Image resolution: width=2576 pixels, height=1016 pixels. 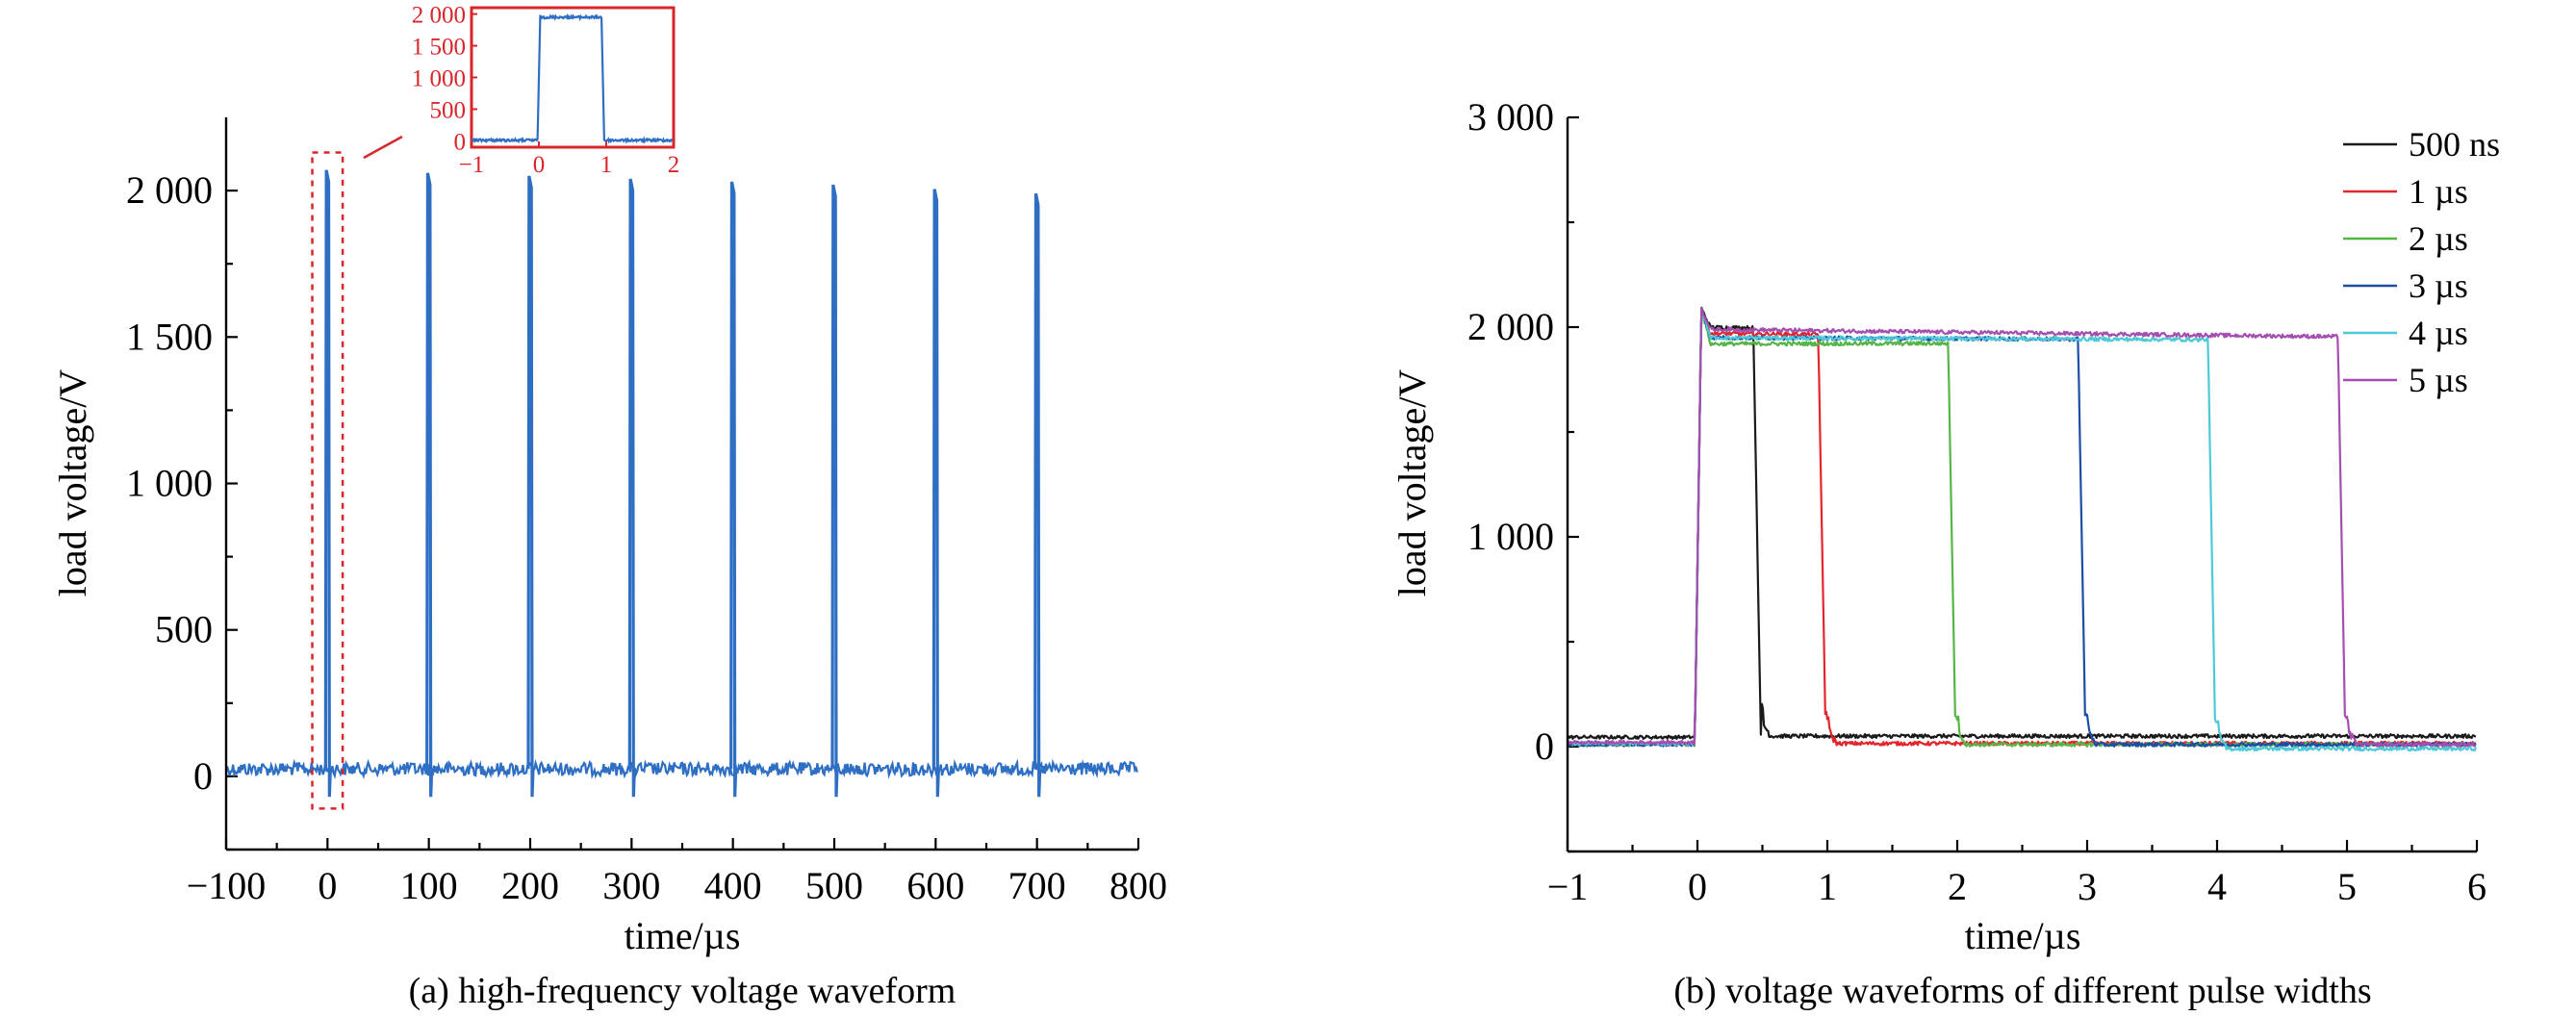 What do you see at coordinates (1697, 886) in the screenshot?
I see `panel-b-x-tick-label: 0` at bounding box center [1697, 886].